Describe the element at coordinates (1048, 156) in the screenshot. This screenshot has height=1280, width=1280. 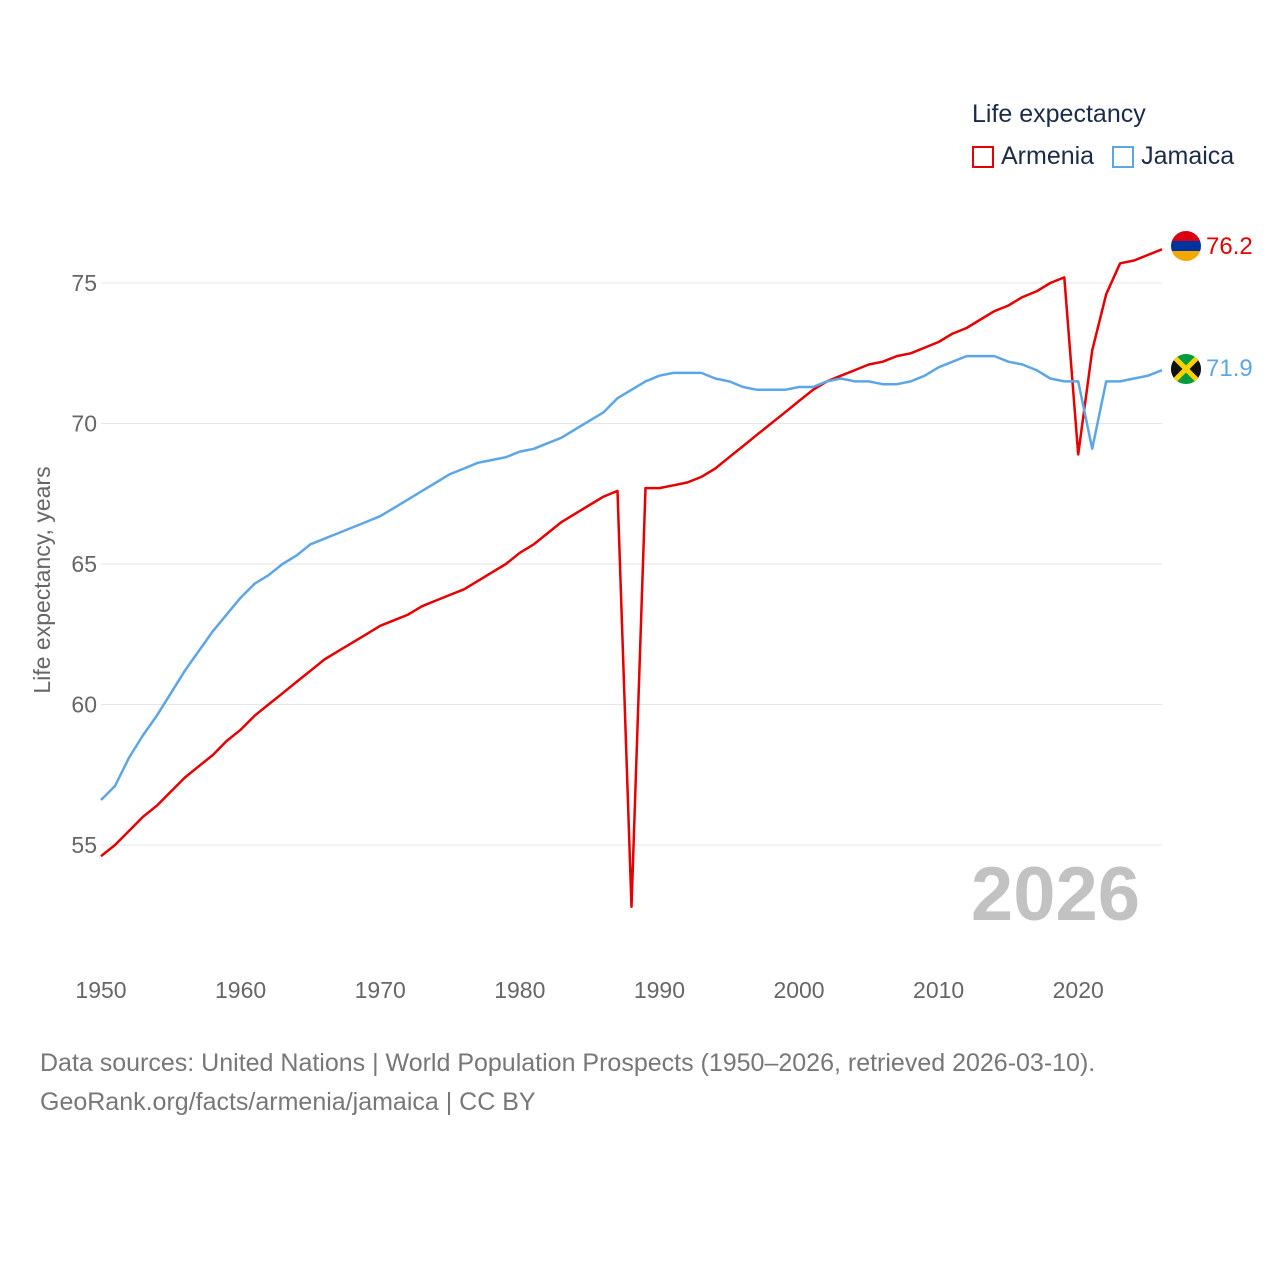
I see `legend-label-armenia: Armenia` at that location.